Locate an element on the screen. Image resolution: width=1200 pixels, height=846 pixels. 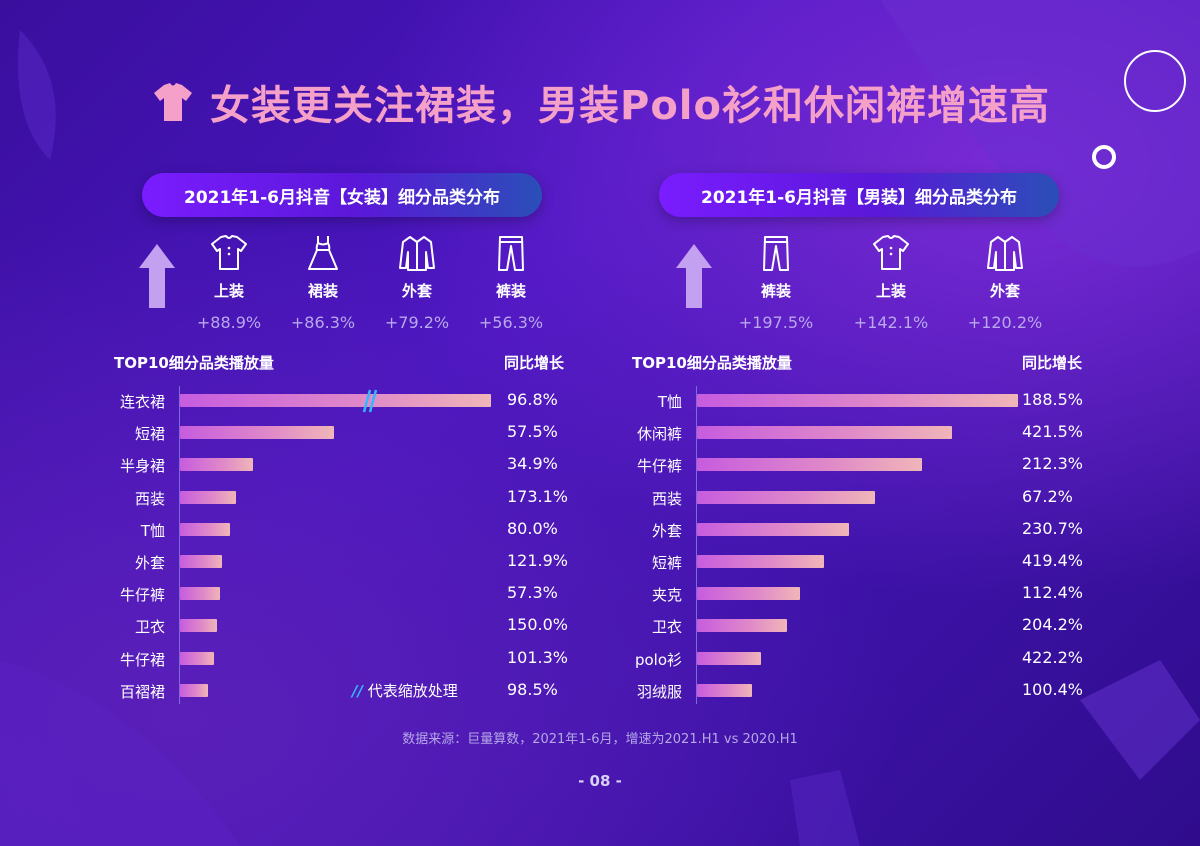
growth-value: 67.2% is located at coordinates (1047, 496).